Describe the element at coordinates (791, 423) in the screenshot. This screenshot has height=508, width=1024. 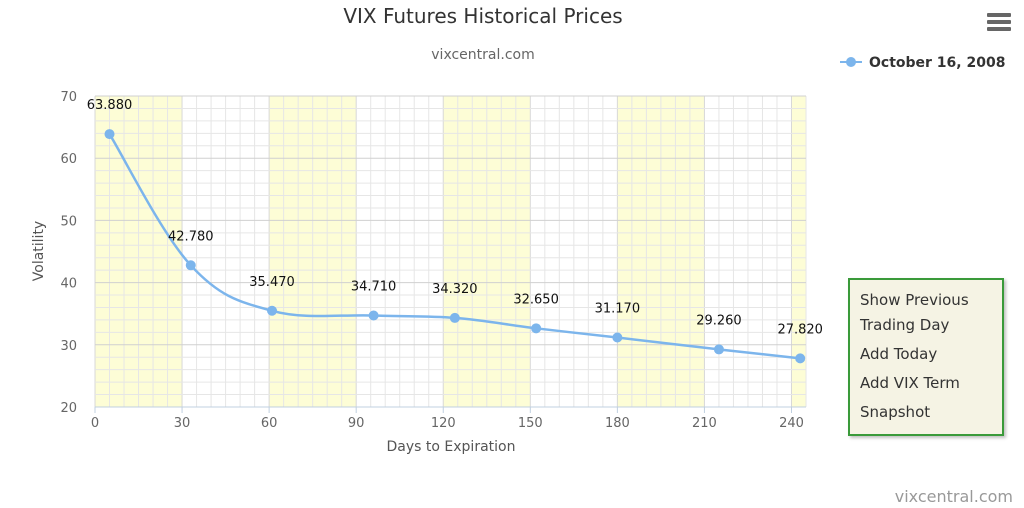
I see `x-tick-label: 240` at that location.